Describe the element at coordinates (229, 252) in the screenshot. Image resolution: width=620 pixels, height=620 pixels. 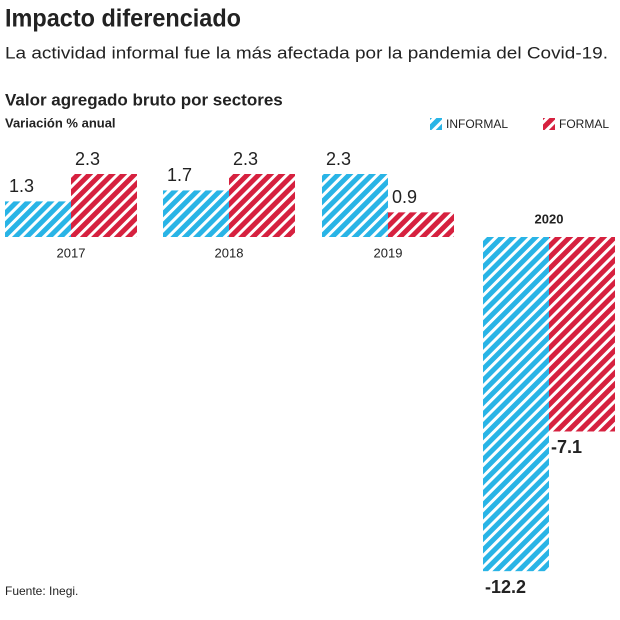
I see `x-tick-label: 2018` at that location.